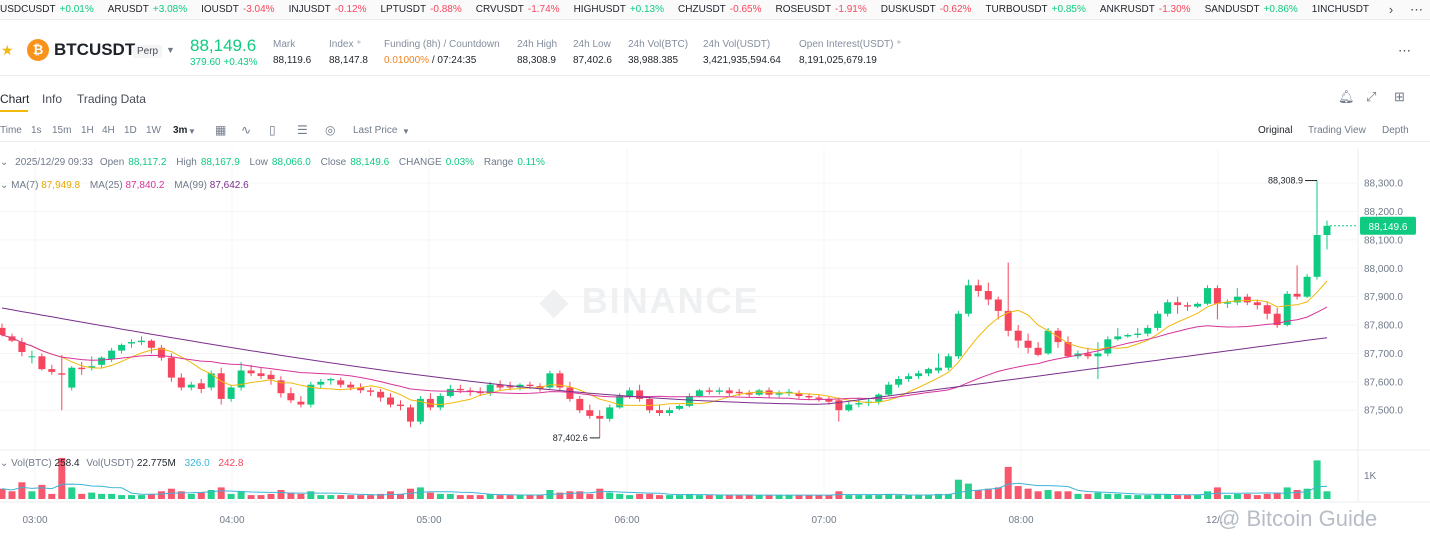 This screenshot has width=1430, height=543. I want to click on ticker-item: ROSEUSDT -1.91%, so click(820, 9).